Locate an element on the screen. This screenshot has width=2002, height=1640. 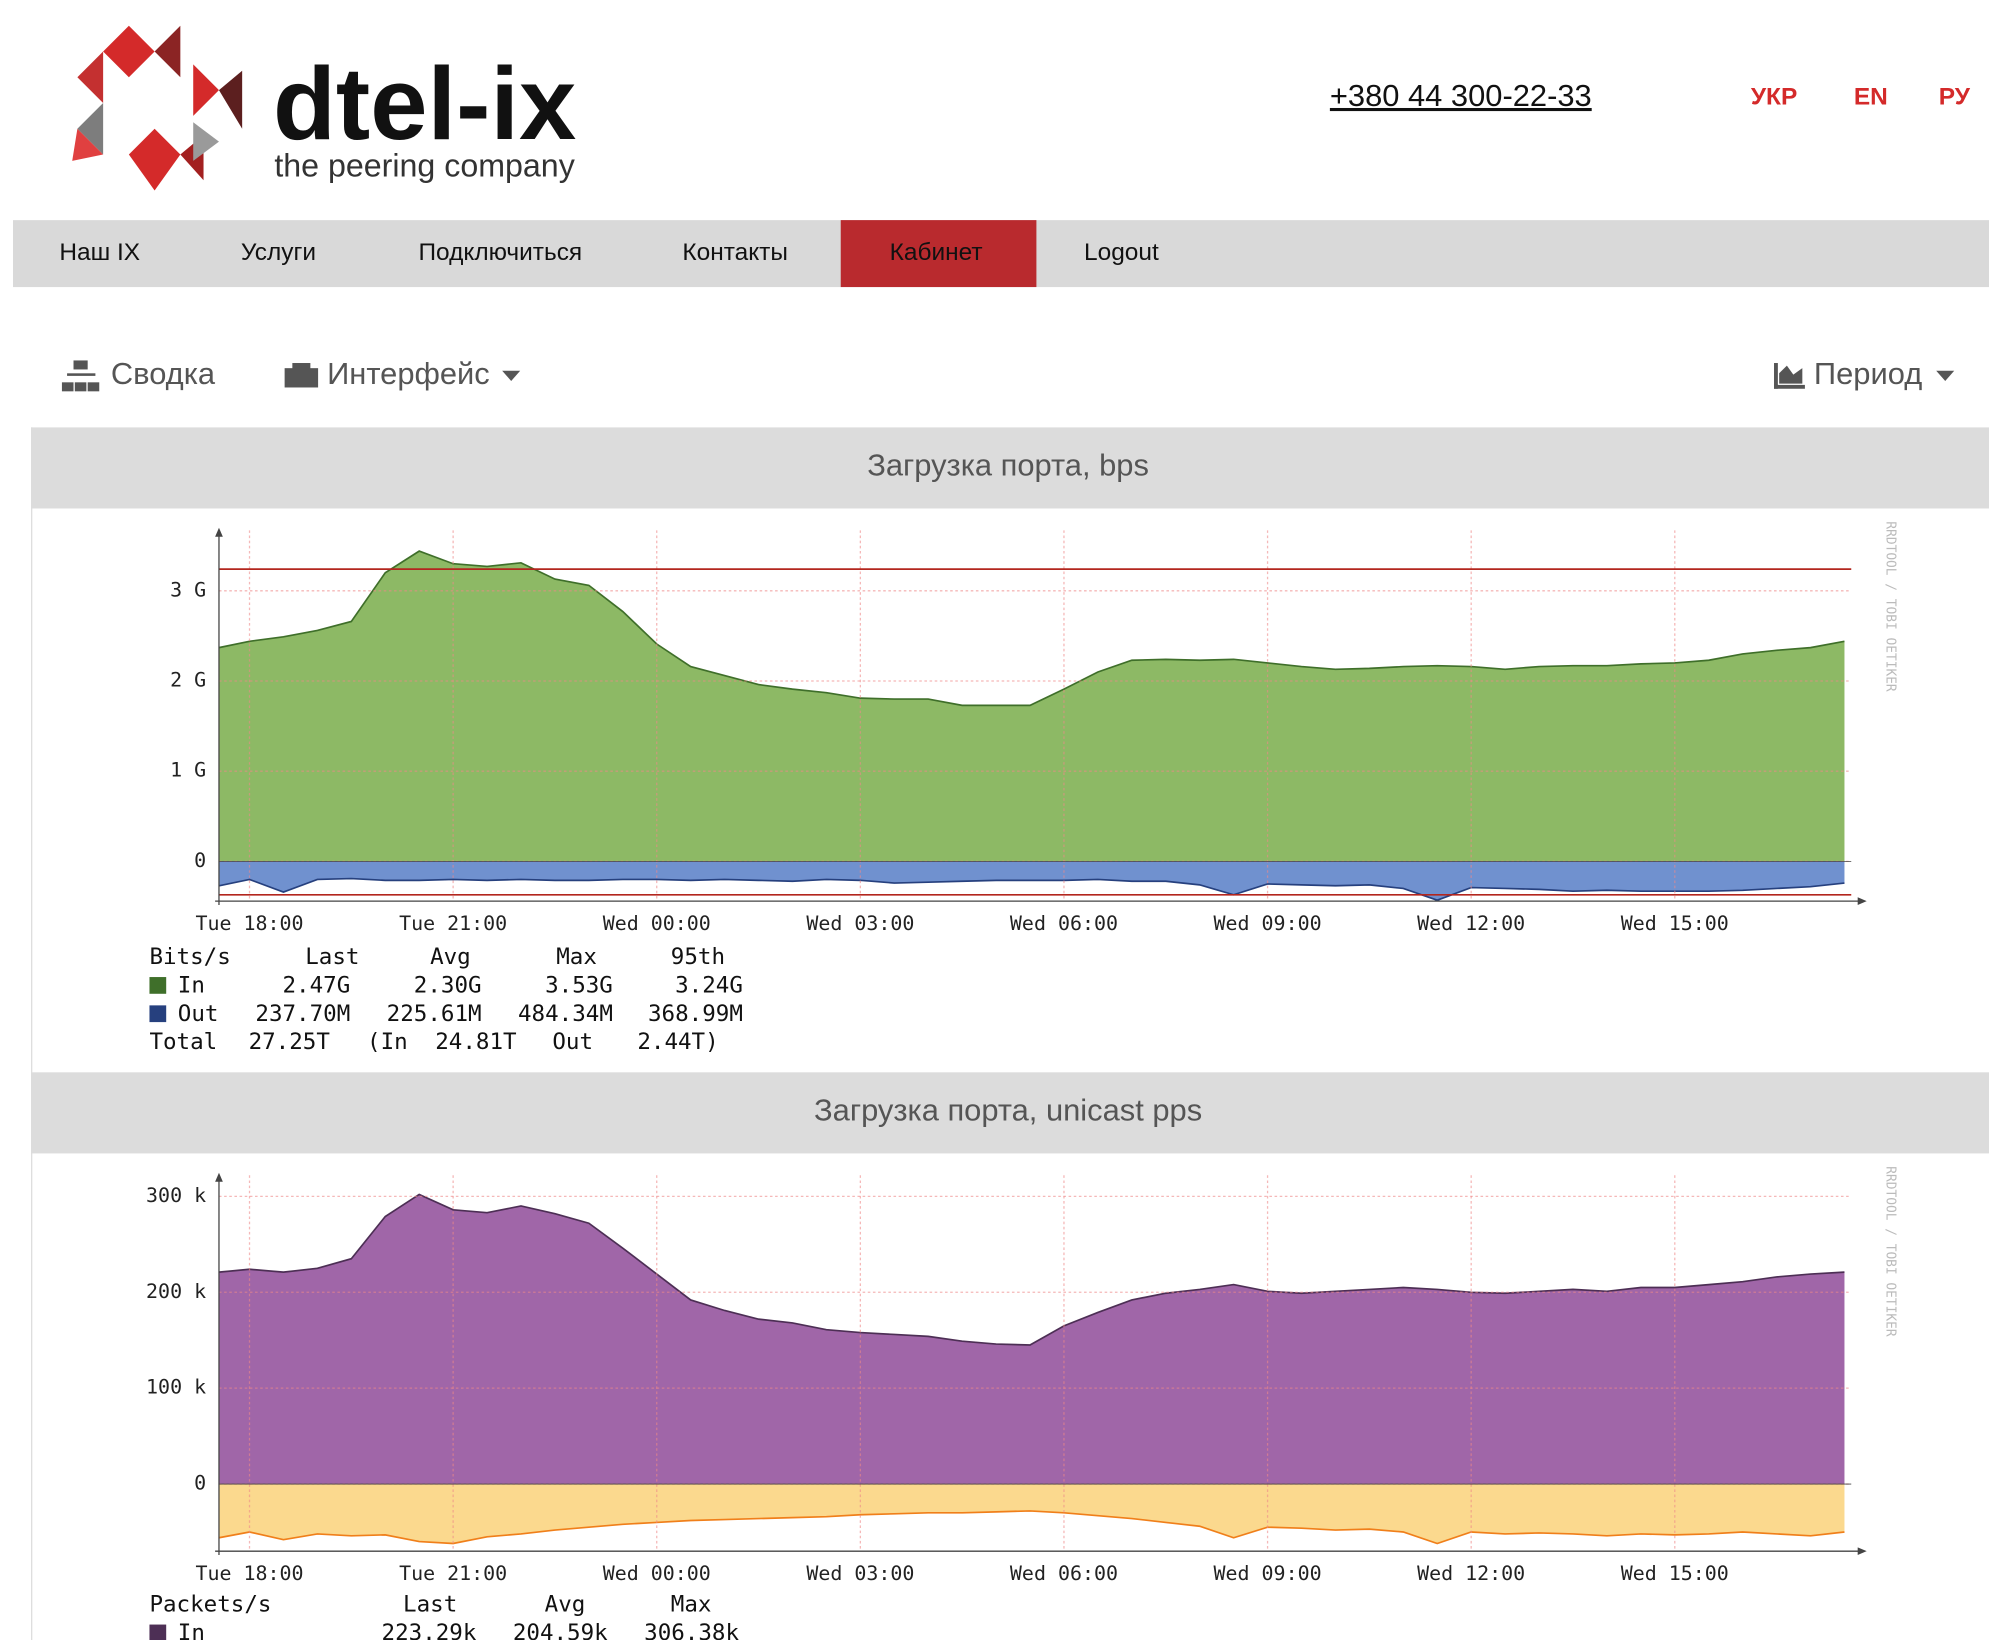
legend-value: 306.38k is located at coordinates (691, 1630).